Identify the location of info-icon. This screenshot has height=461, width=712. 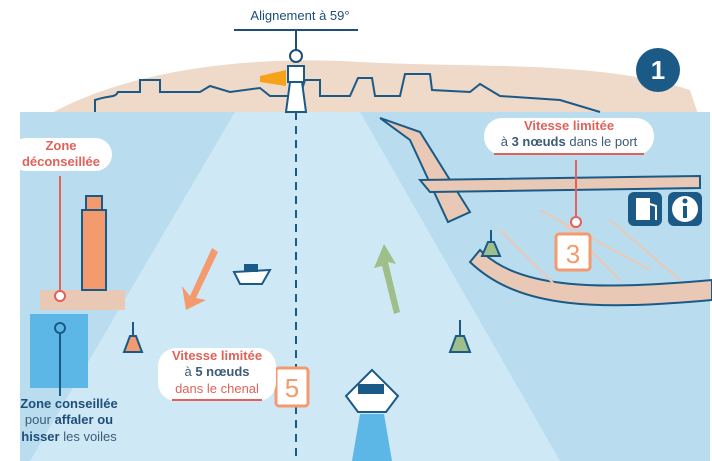
(685, 209).